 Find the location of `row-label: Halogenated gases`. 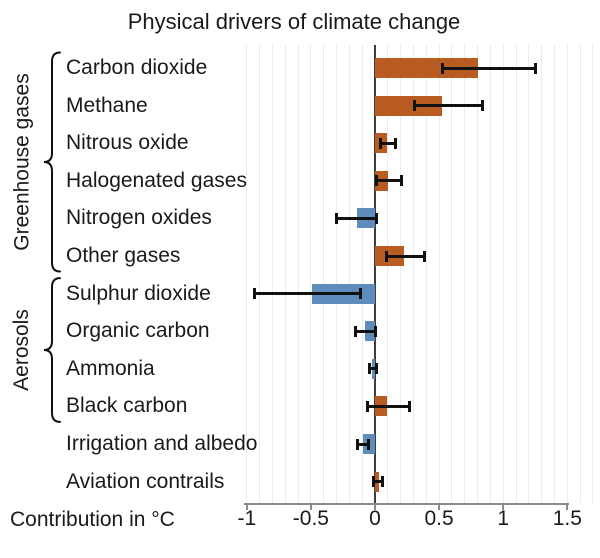

row-label: Halogenated gases is located at coordinates (156, 180).